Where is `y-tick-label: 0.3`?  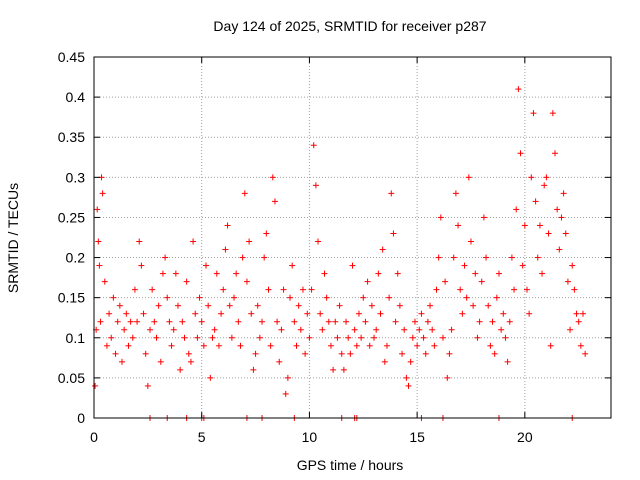
y-tick-label: 0.3 is located at coordinates (76, 177).